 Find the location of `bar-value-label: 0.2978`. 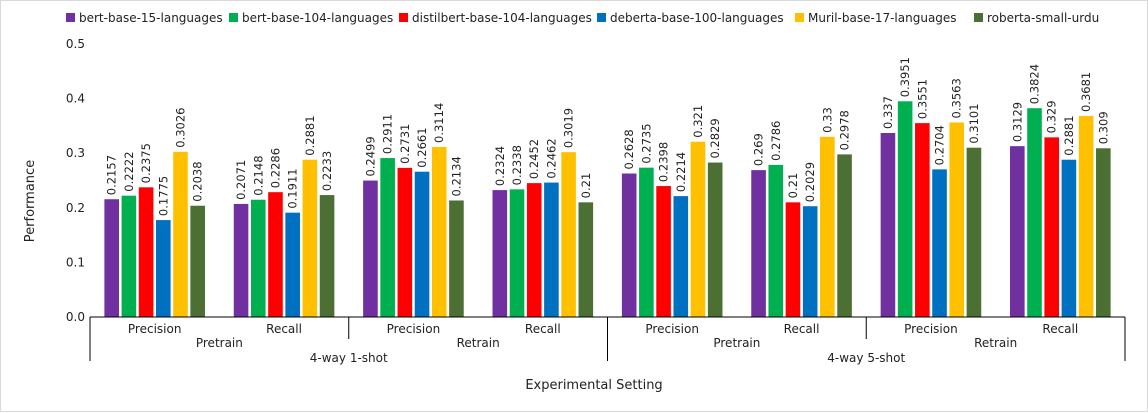

bar-value-label: 0.2978 is located at coordinates (845, 130).